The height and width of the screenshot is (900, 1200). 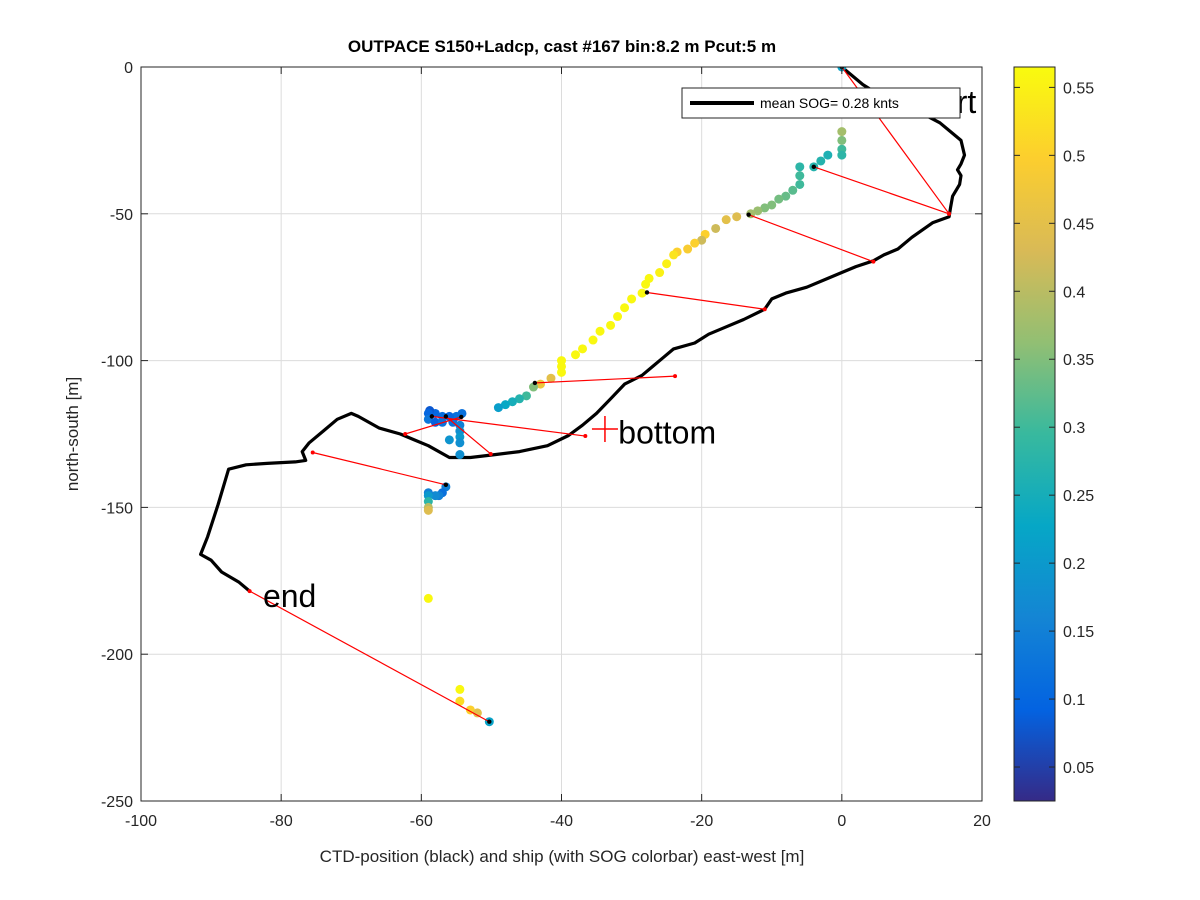 What do you see at coordinates (829, 103) in the screenshot?
I see `legend-label: mean SOG= 0.28 knts` at bounding box center [829, 103].